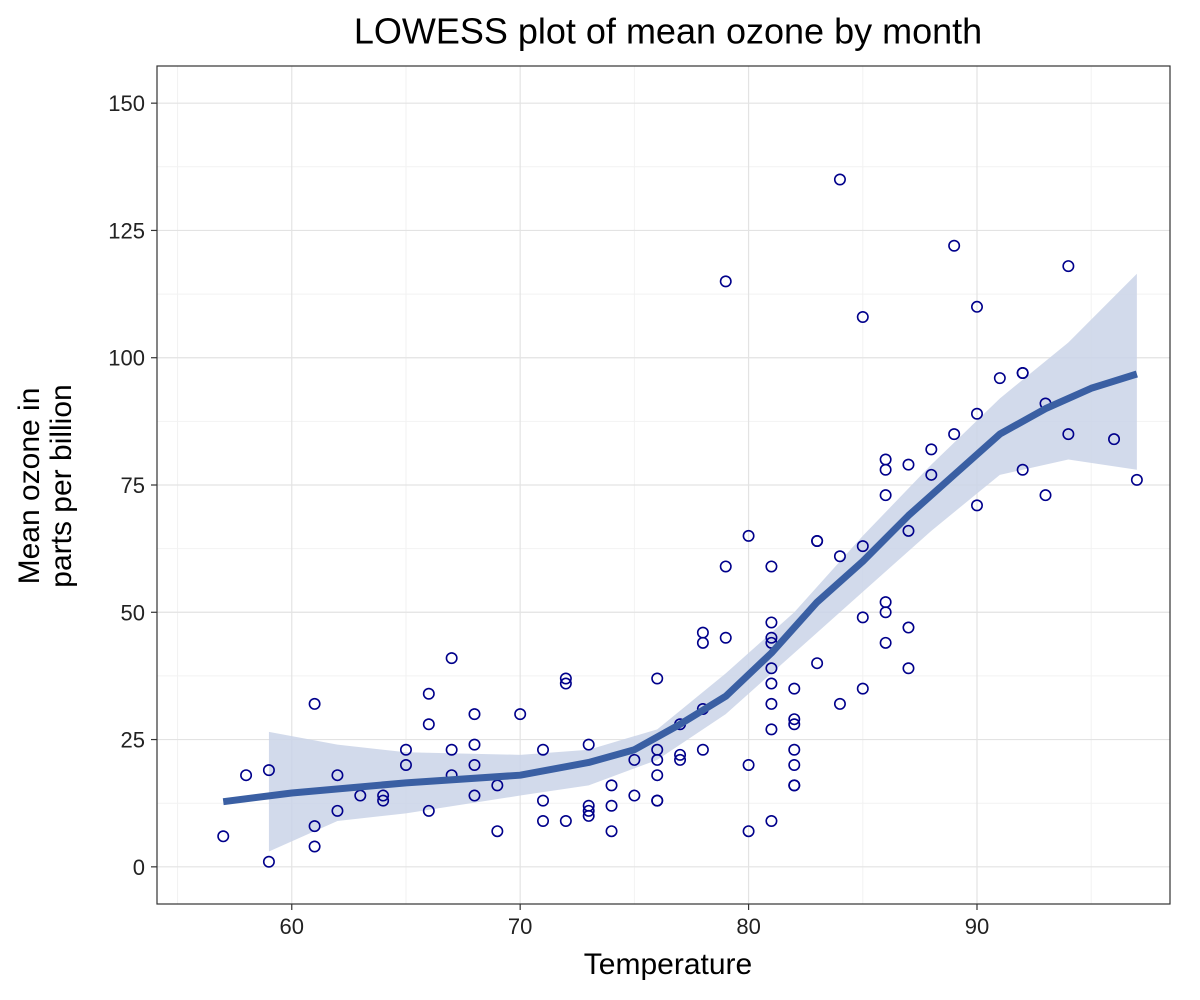  Describe the element at coordinates (126, 103) in the screenshot. I see `y-tick-label: 150` at that location.